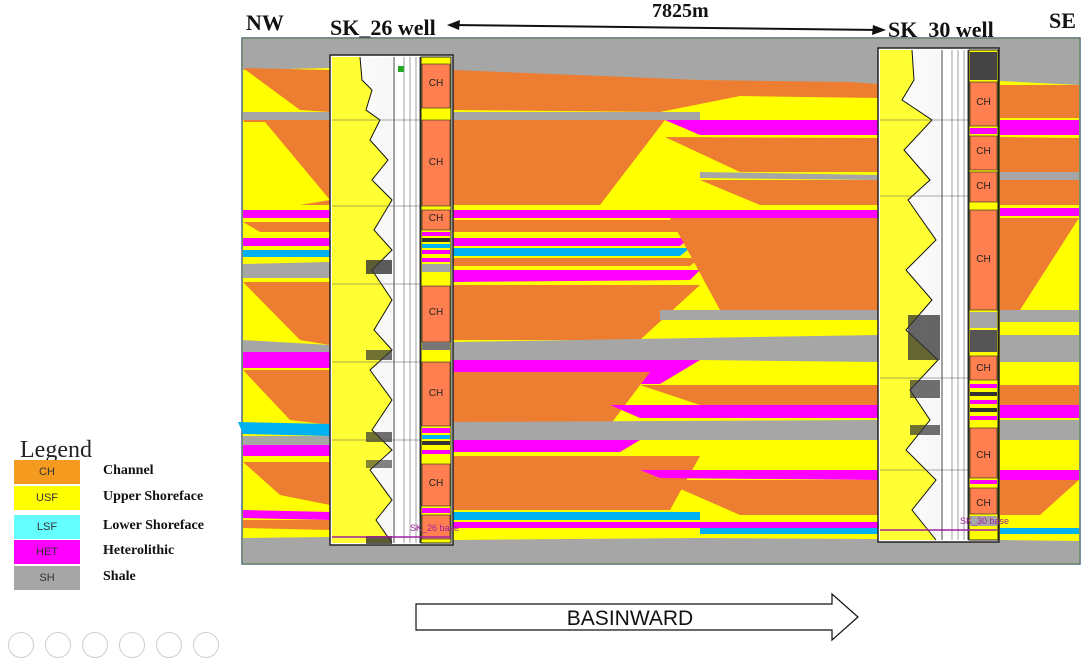 Image resolution: width=1086 pixels, height=658 pixels. I want to click on nw-direction-label: NW, so click(265, 22).